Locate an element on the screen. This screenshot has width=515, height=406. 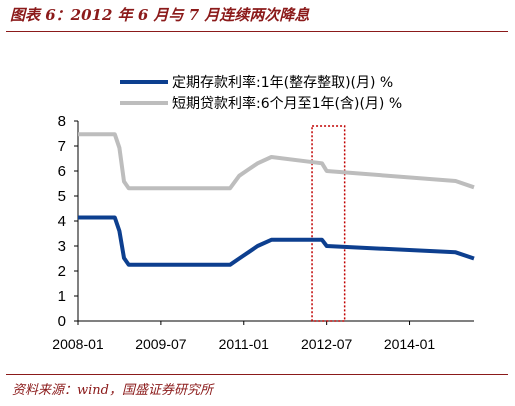
highlight-box is located at coordinates (328, 223).